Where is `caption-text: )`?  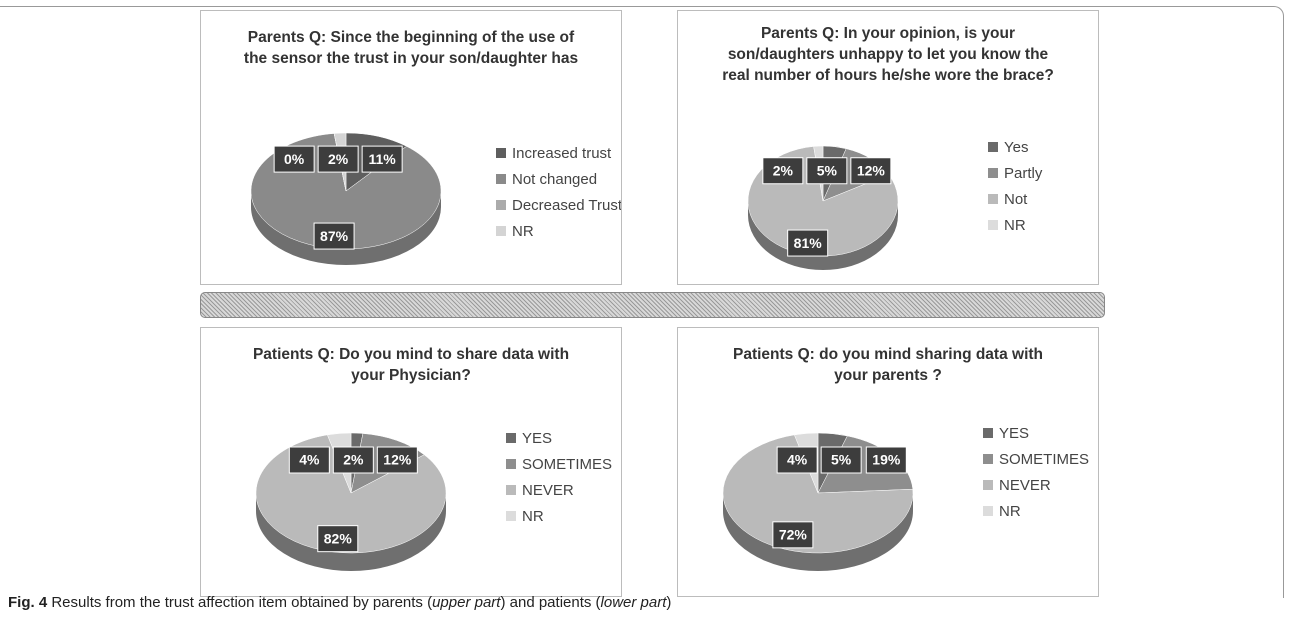 caption-text: ) is located at coordinates (669, 602).